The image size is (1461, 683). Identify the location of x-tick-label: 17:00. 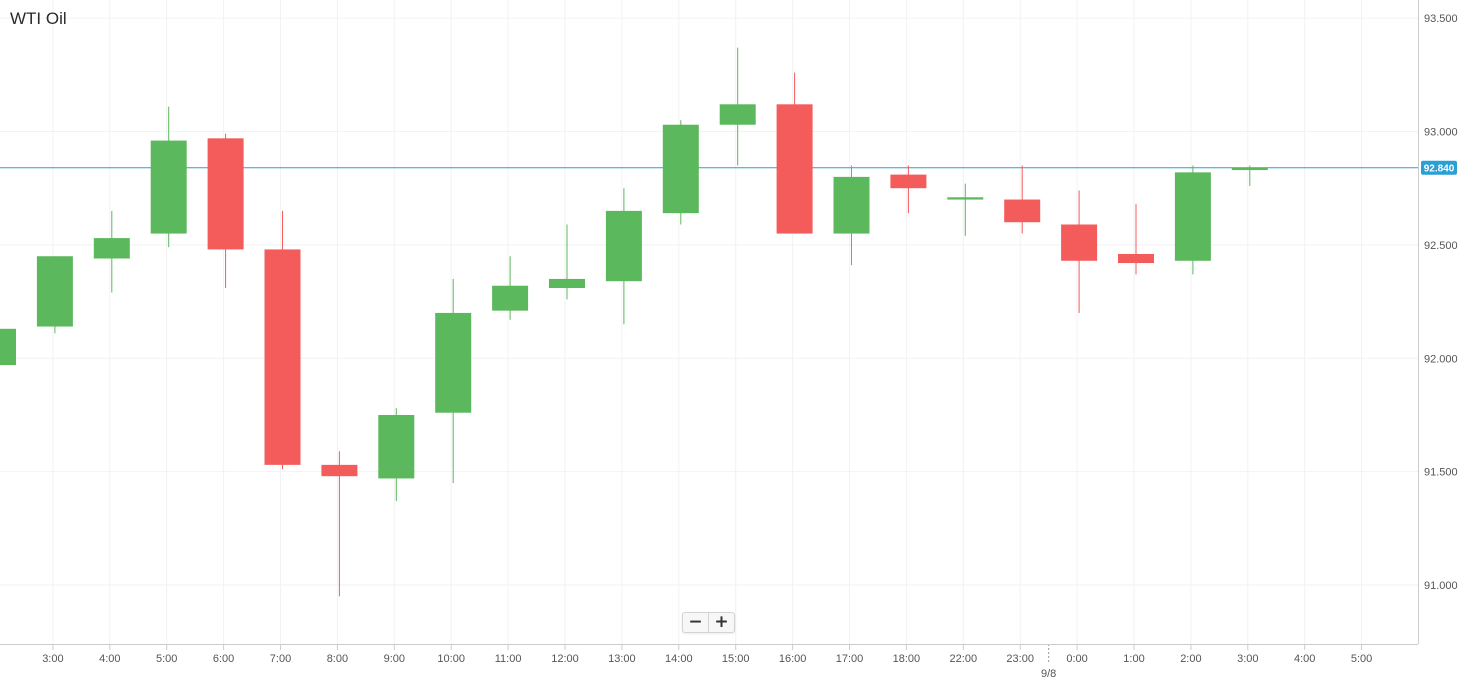
(850, 659).